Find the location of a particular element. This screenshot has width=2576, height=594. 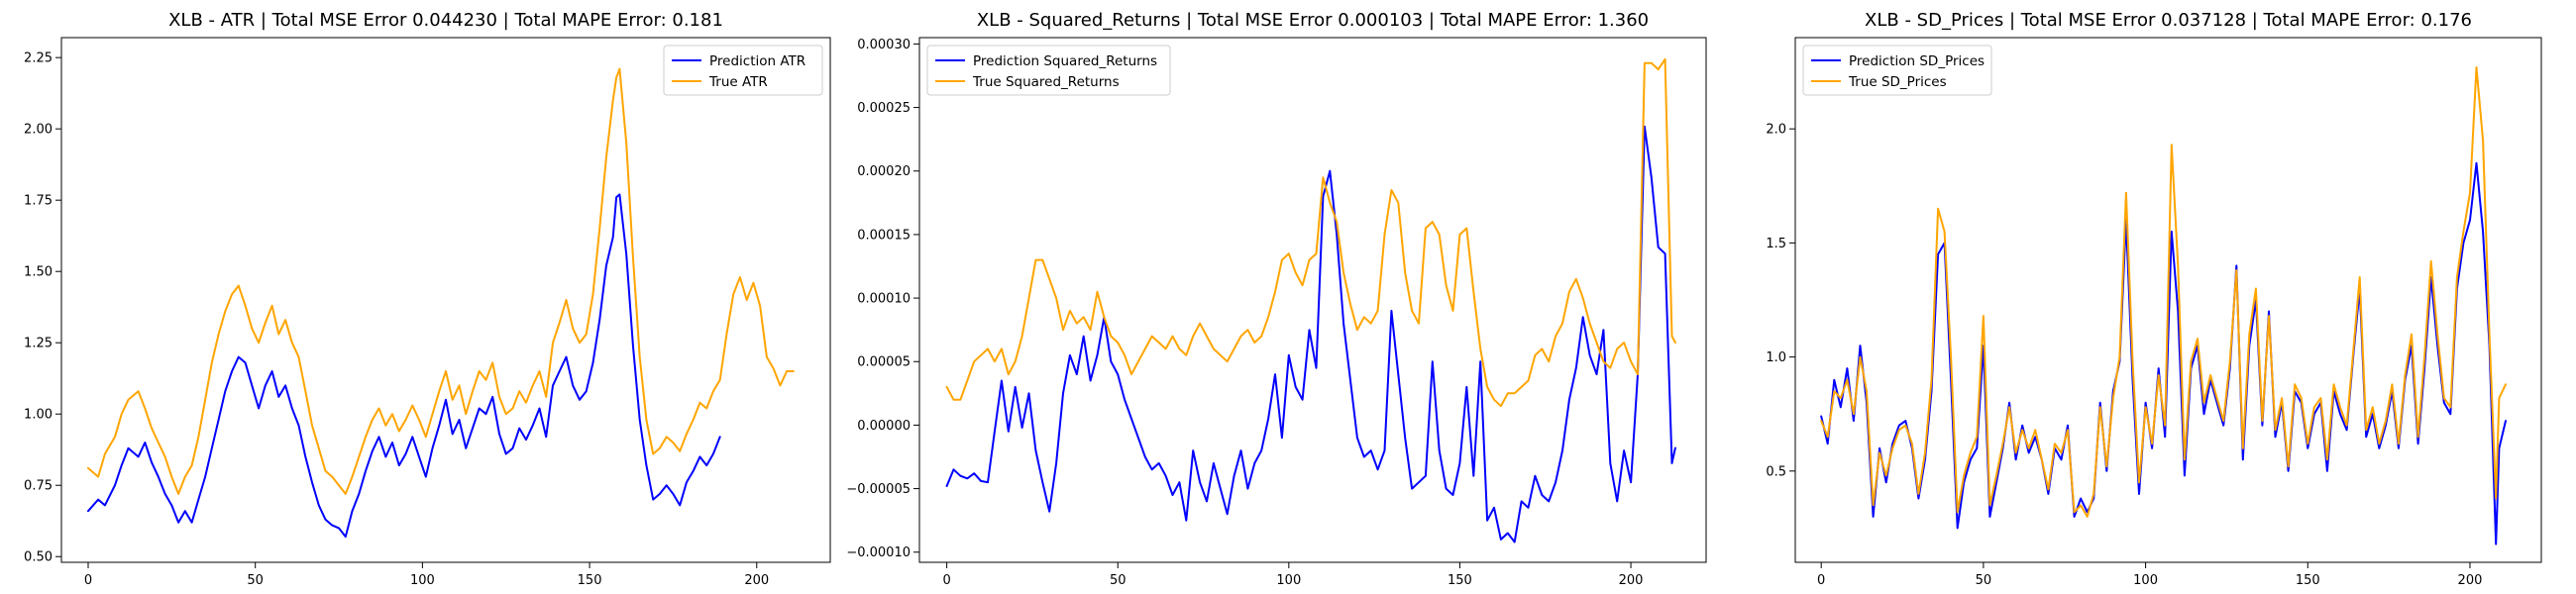

prediction-series-line is located at coordinates (404, 366).